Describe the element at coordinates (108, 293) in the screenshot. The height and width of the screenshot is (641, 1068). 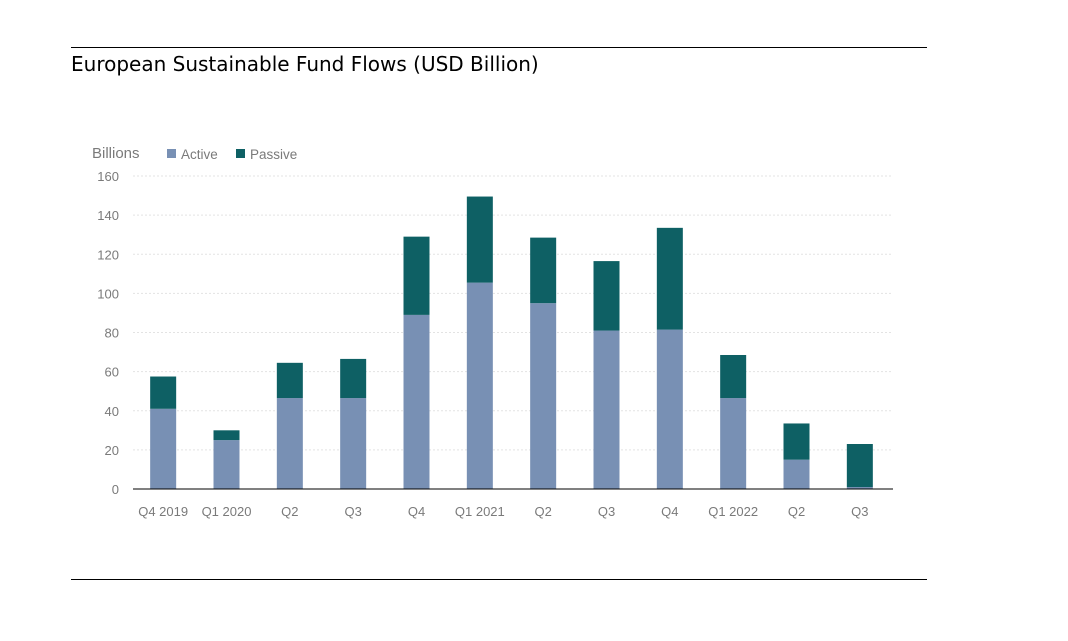
I see `y-tick-label: 100` at that location.